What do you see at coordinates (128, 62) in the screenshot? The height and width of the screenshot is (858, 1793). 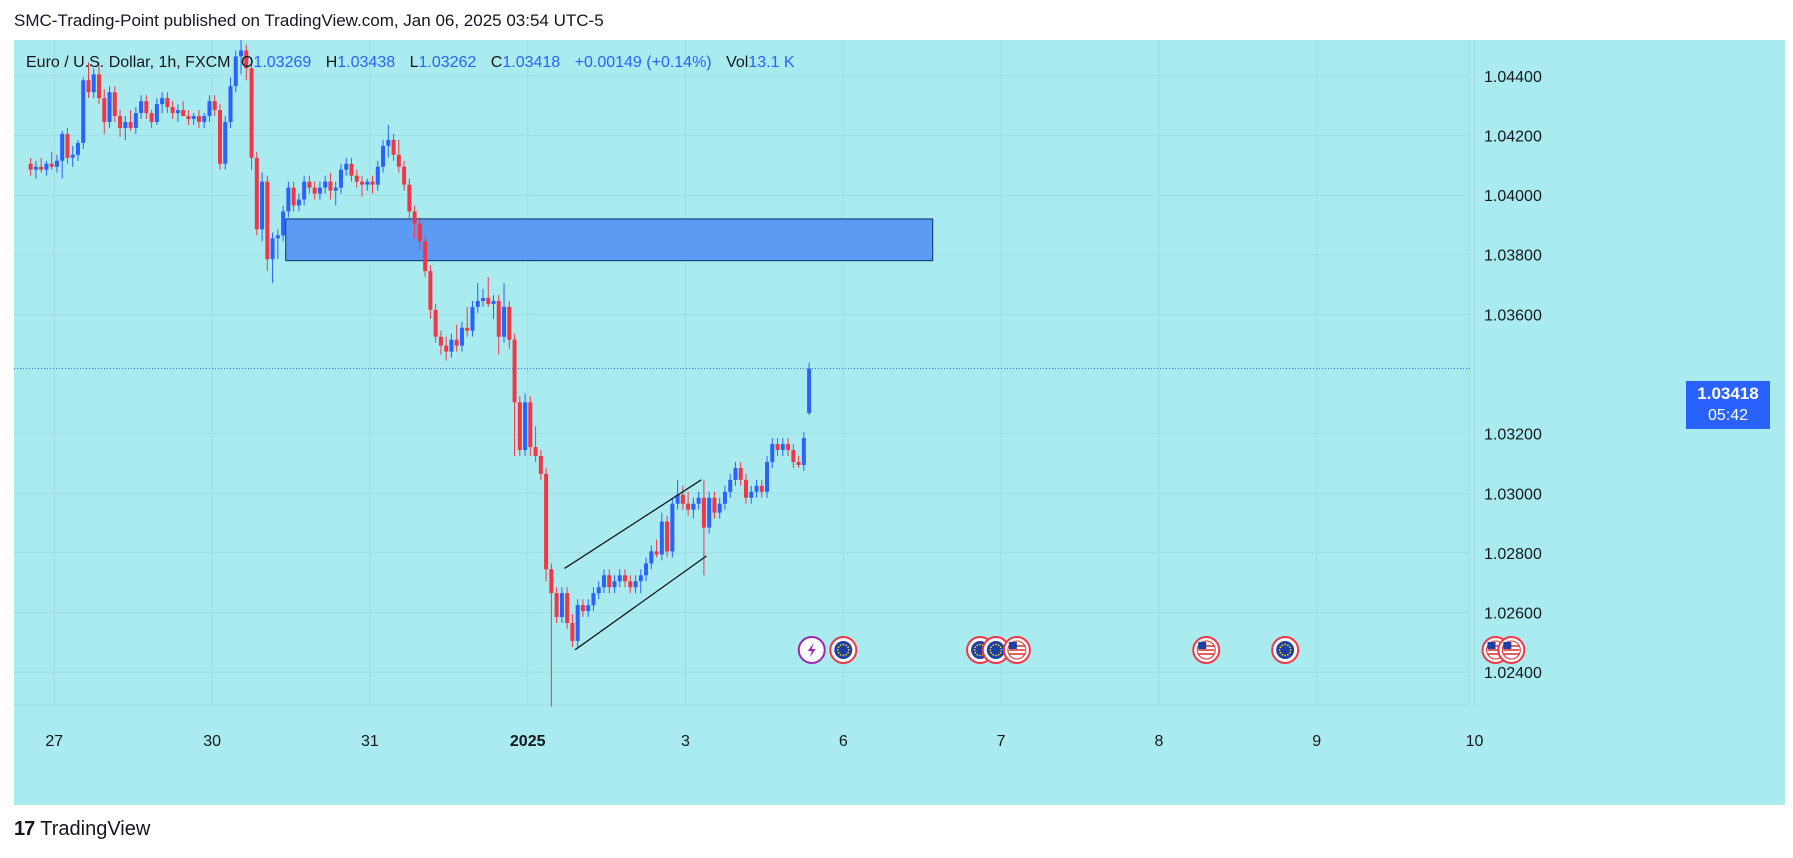 I see `legend-symbol: Euro / U.S. Dollar, 1h, FXCM` at bounding box center [128, 62].